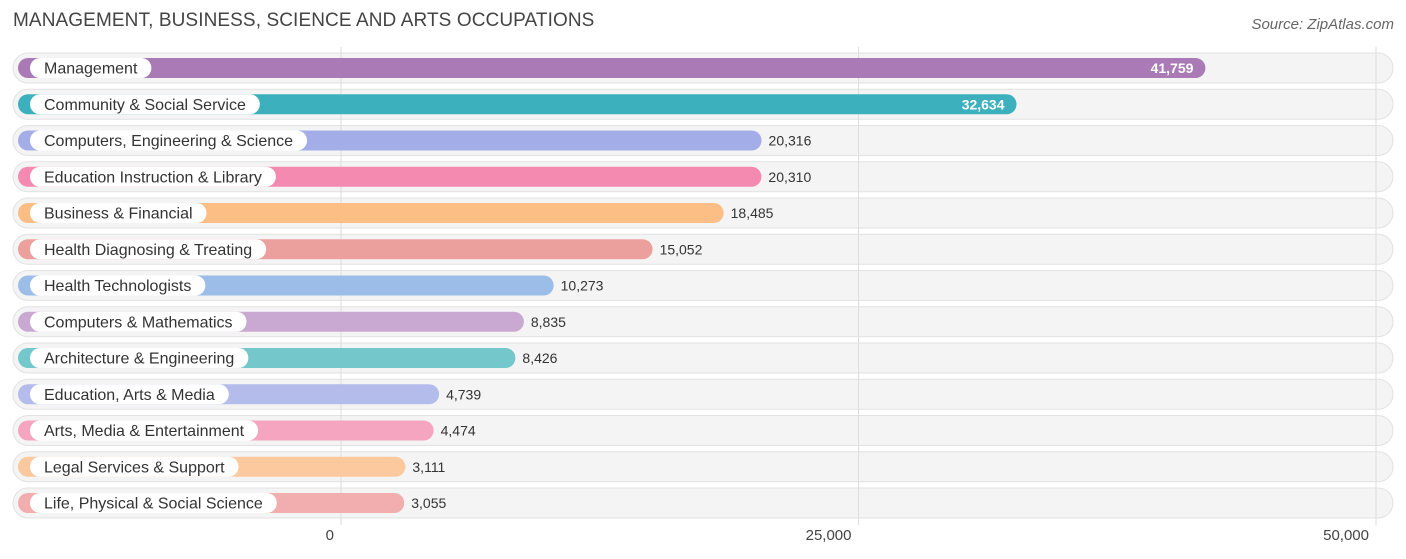 The image size is (1406, 559). I want to click on category-label: Education Instruction & Library, so click(153, 177).